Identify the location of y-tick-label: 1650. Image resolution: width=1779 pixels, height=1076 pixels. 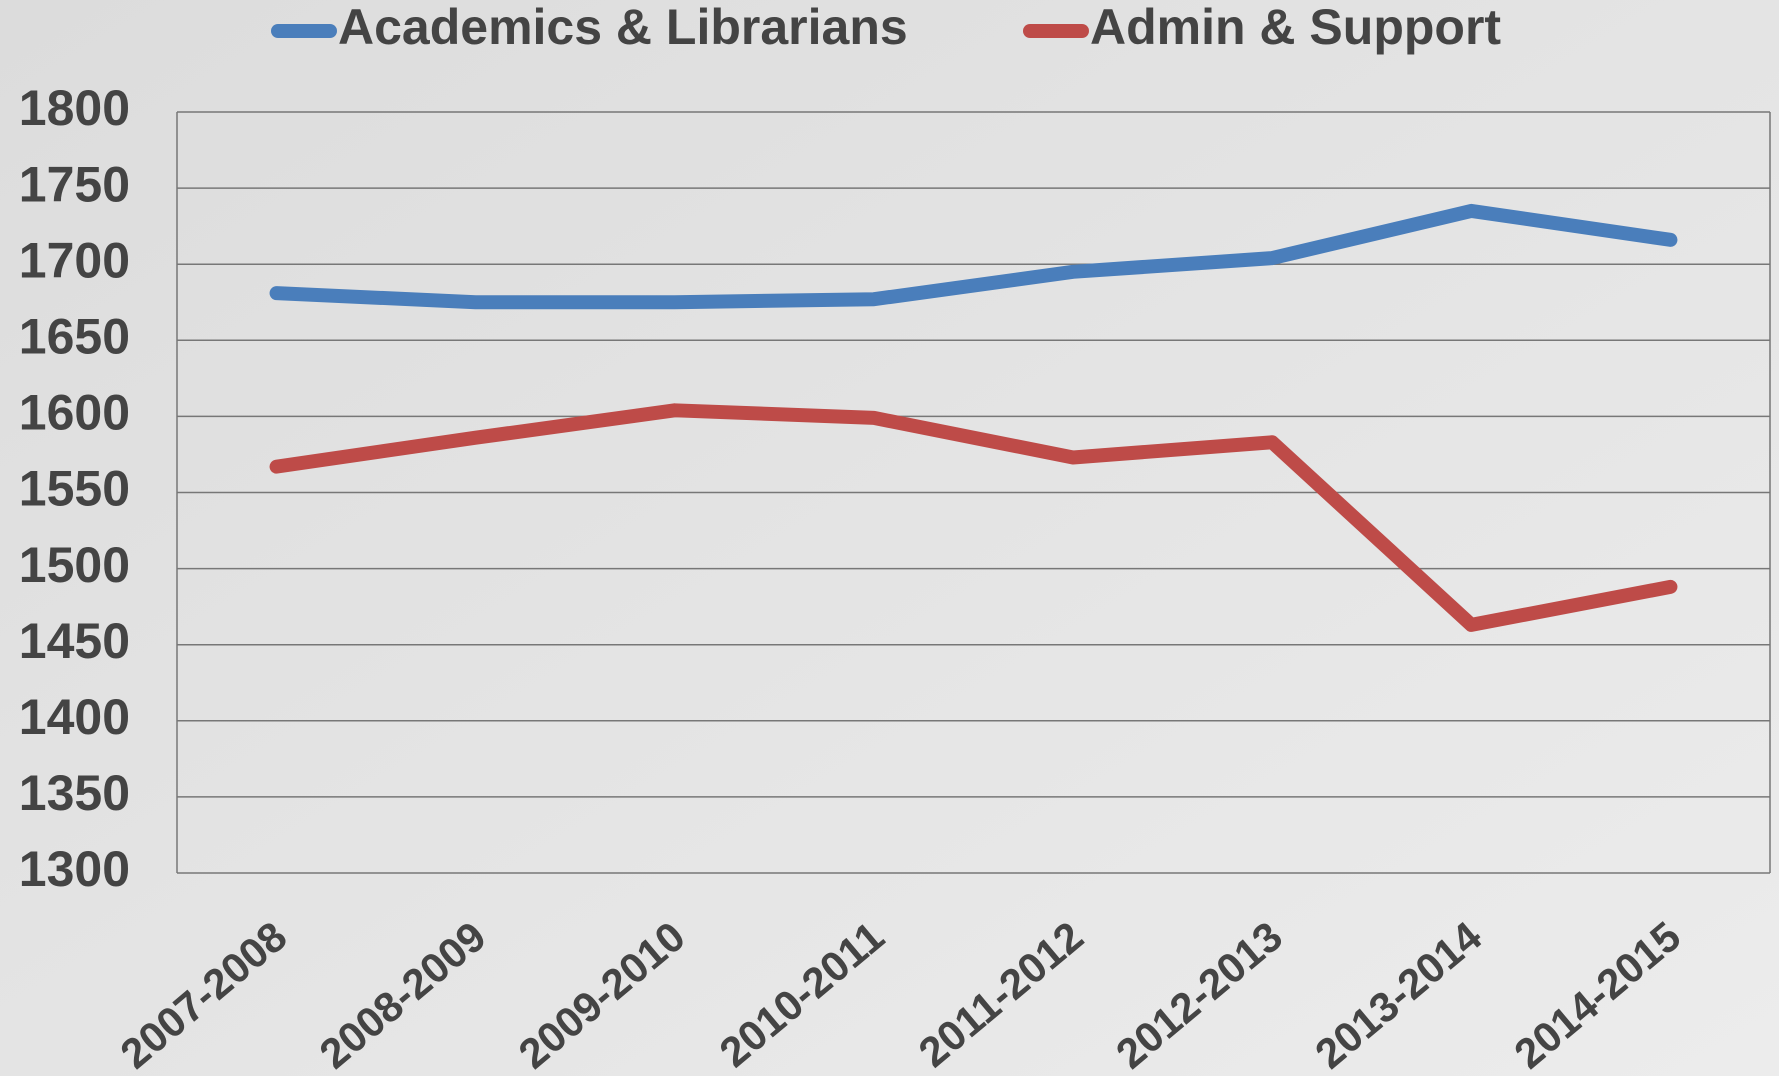
(74, 337).